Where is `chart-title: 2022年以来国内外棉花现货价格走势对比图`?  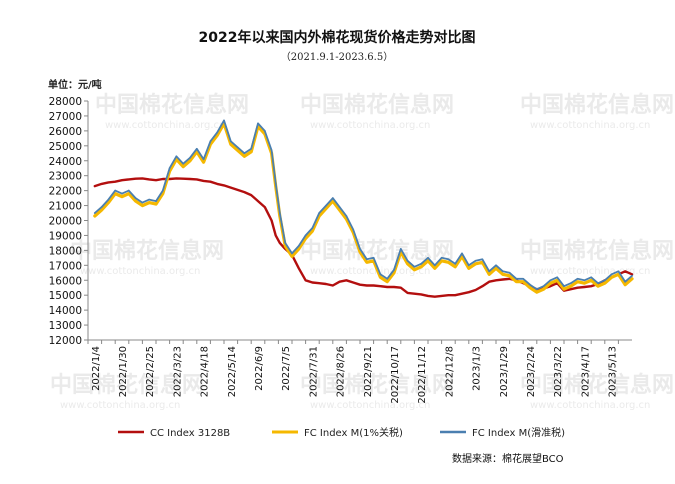 chart-title: 2022年以来国内外棉花现货价格走势对比图 is located at coordinates (337, 37).